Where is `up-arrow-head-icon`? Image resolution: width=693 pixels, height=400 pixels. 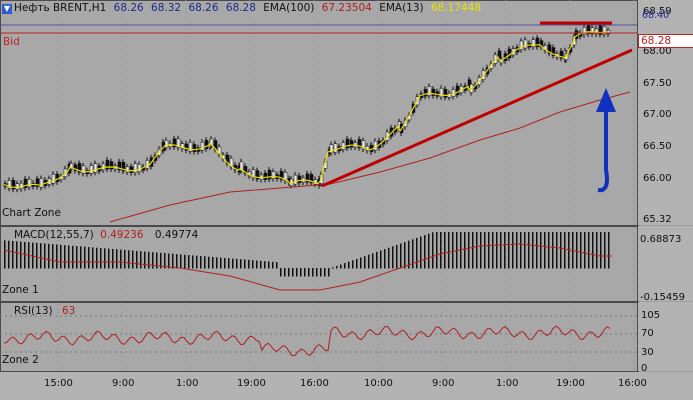
up-arrow-head-icon is located at coordinates (606, 100).